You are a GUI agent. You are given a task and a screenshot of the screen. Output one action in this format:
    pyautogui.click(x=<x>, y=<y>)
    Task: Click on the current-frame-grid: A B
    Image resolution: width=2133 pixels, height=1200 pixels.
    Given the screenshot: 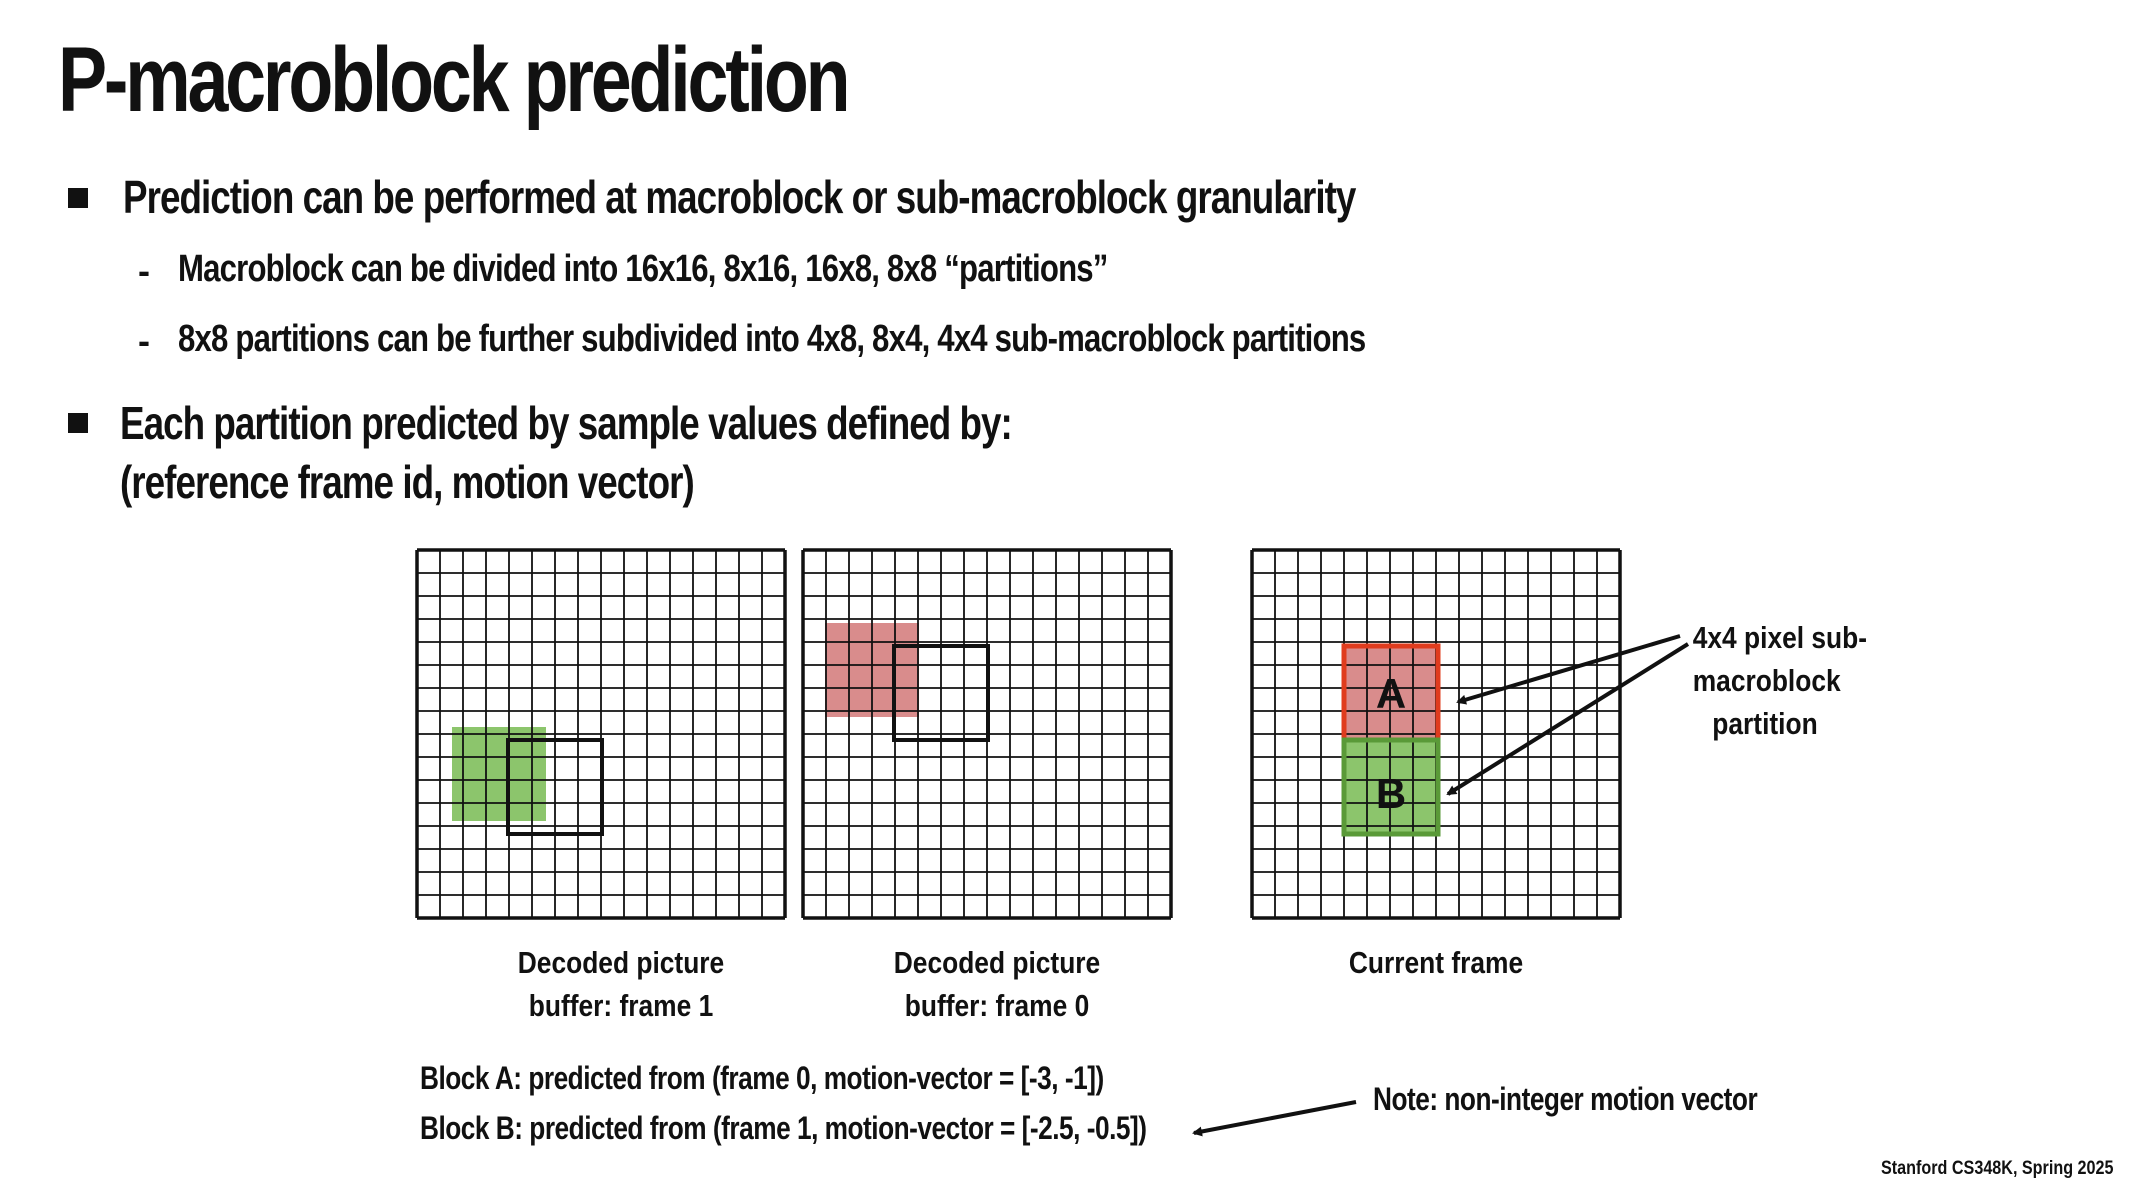 What is the action you would take?
    pyautogui.click(x=1436, y=734)
    